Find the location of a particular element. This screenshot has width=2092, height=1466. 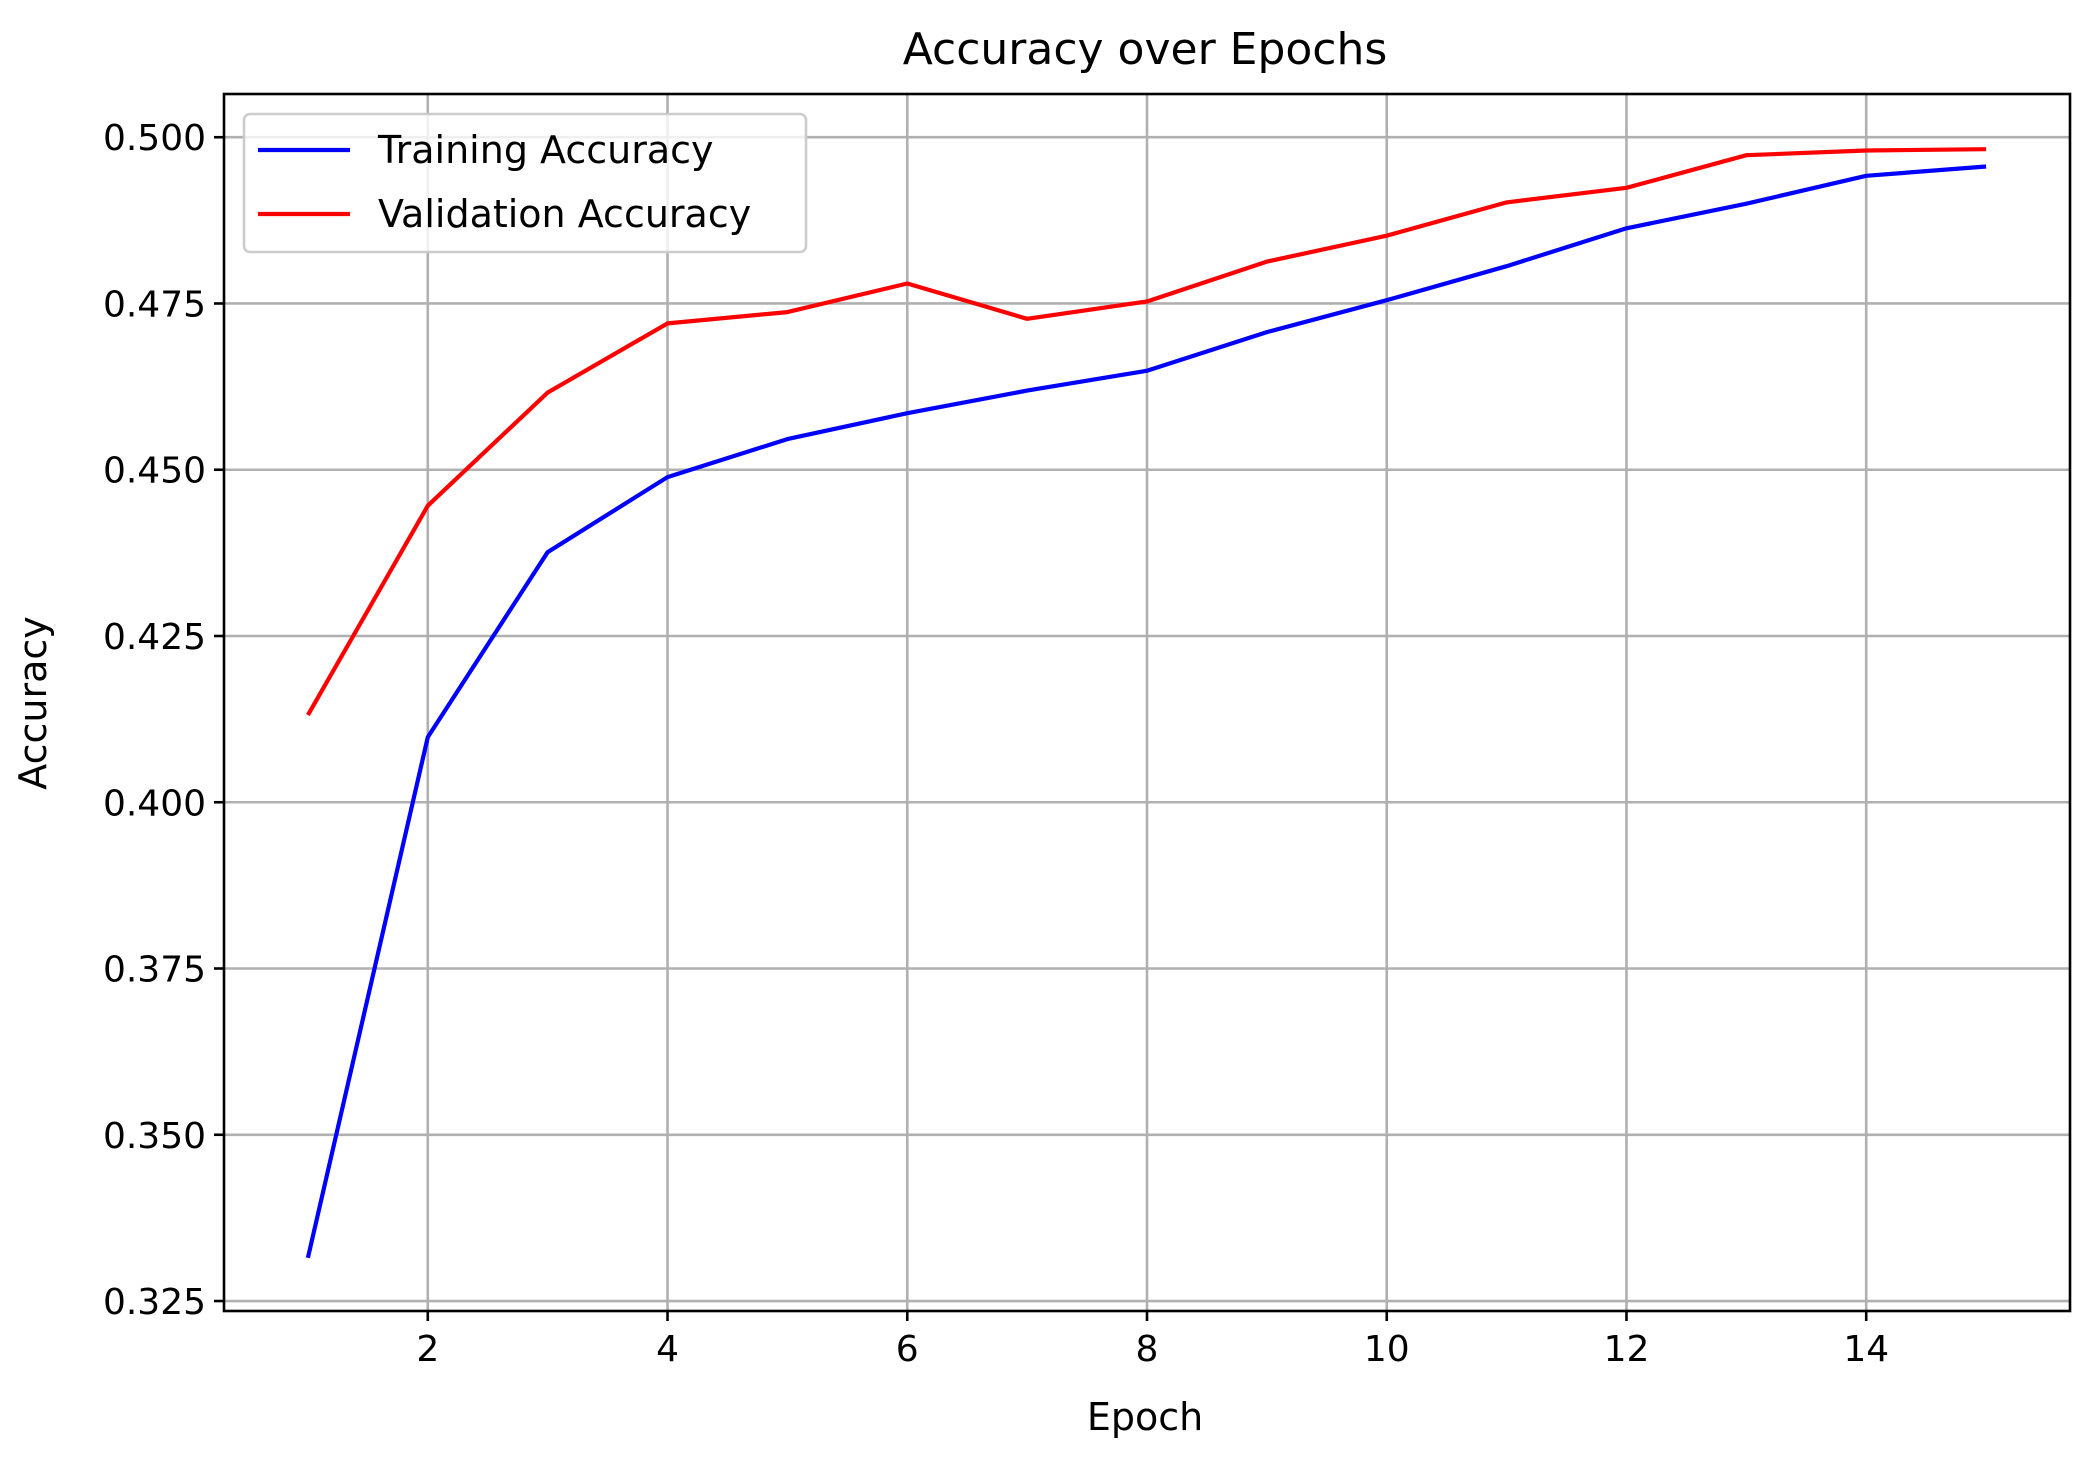

x-tick-label: 14 is located at coordinates (1866, 1349).